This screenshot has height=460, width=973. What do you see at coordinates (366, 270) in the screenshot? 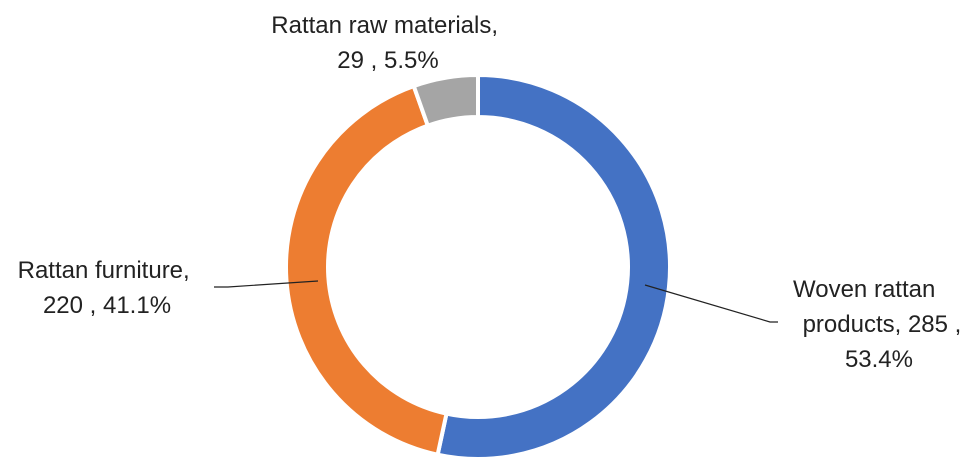
I see `slice-rattan-furniture` at bounding box center [366, 270].